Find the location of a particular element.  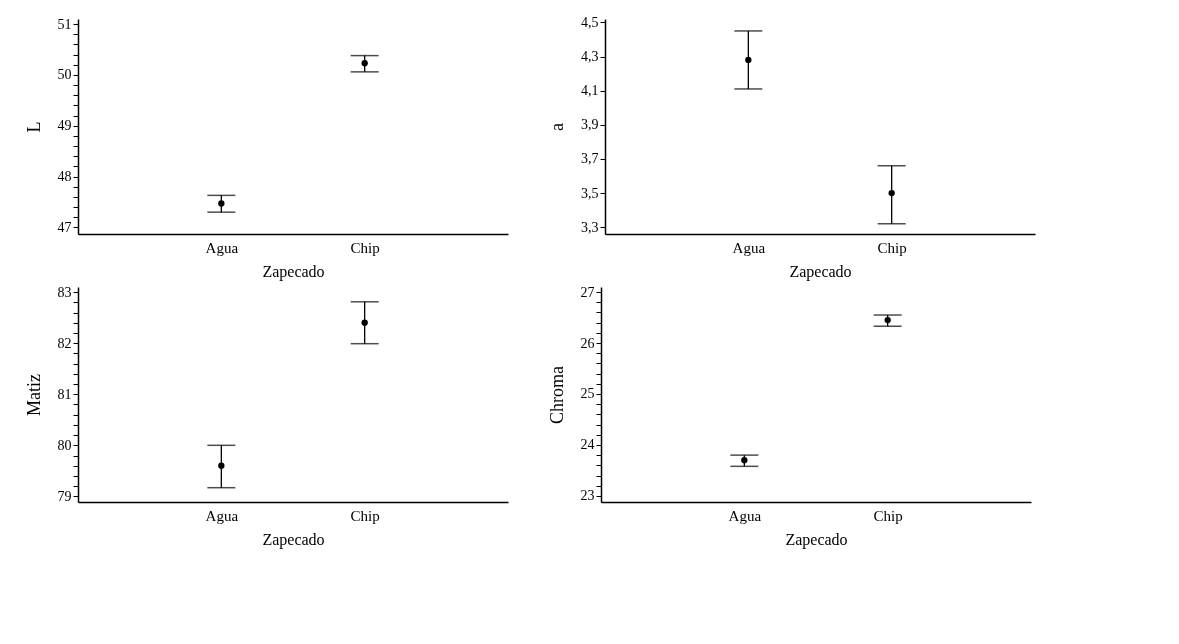

y-tick-label: 48 is located at coordinates (64, 177).